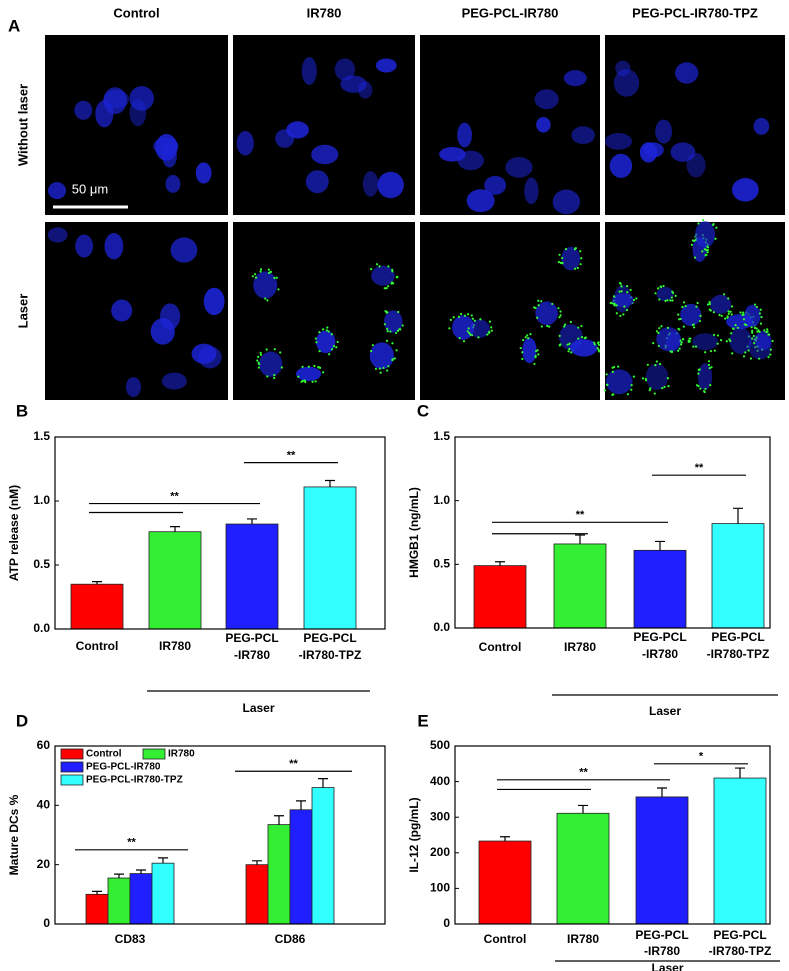 This screenshot has width=789, height=971. Describe the element at coordinates (175, 646) in the screenshot. I see `x-tick-label: IR780` at that location.